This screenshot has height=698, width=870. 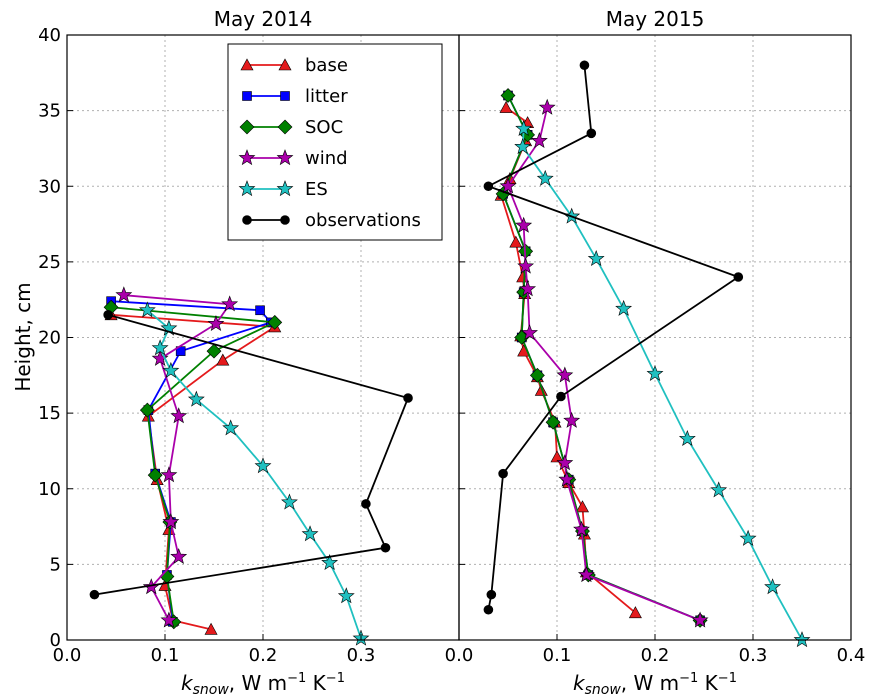 I want to click on x-tick-label: 0.2, so click(x=263, y=655).